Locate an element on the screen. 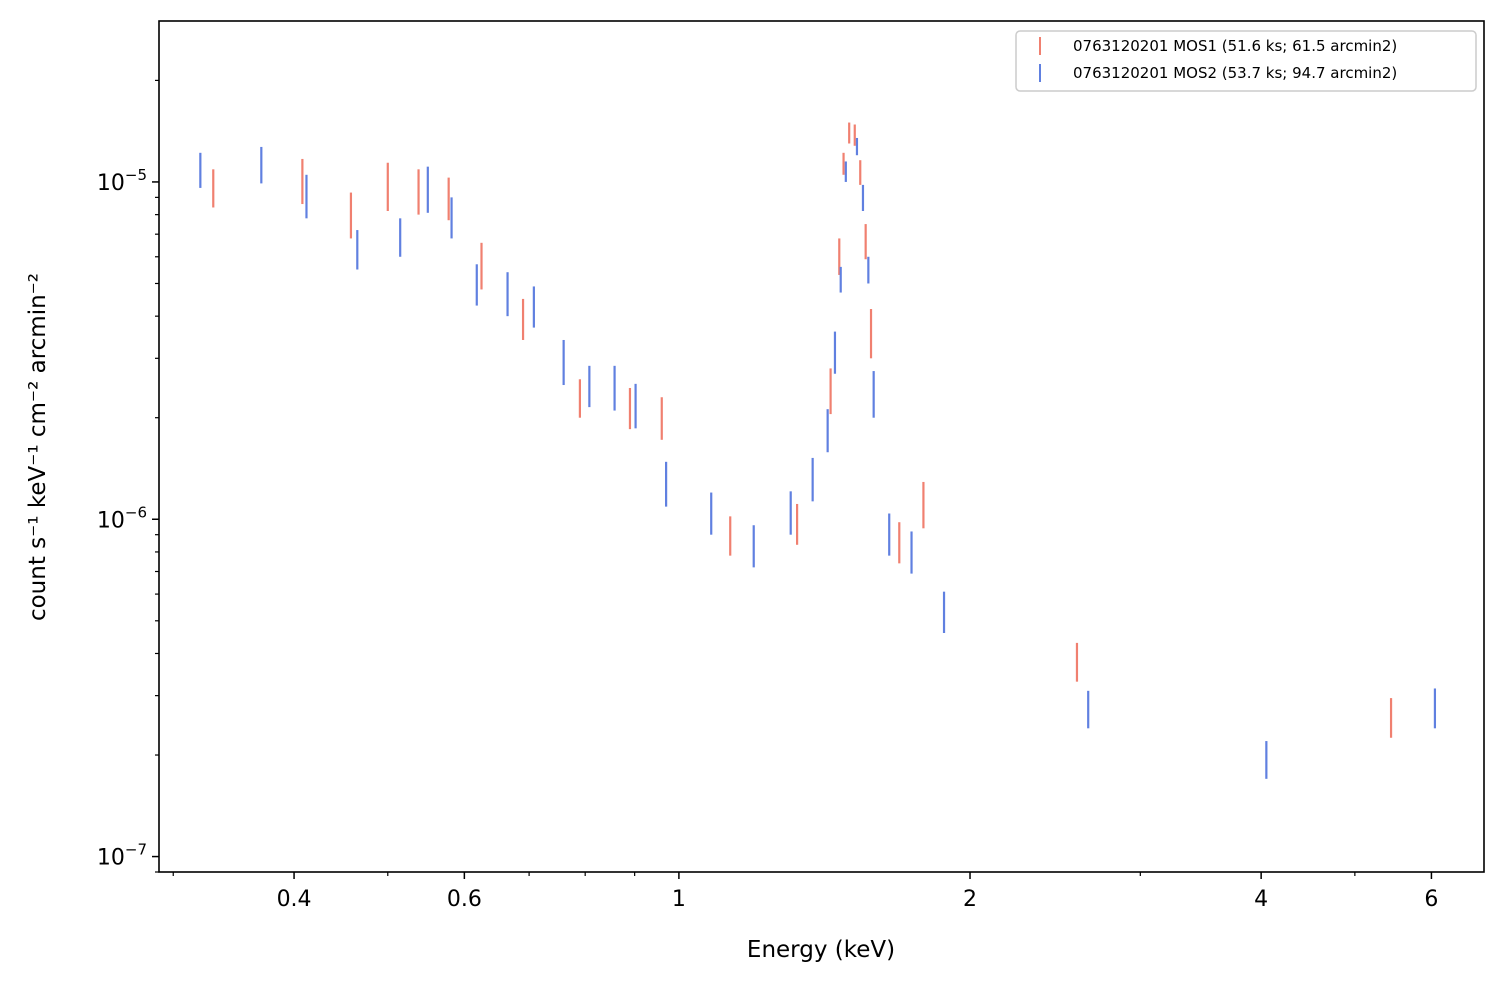 The image size is (1507, 986). y-tick-label: 10⁻⁶ is located at coordinates (122, 518).